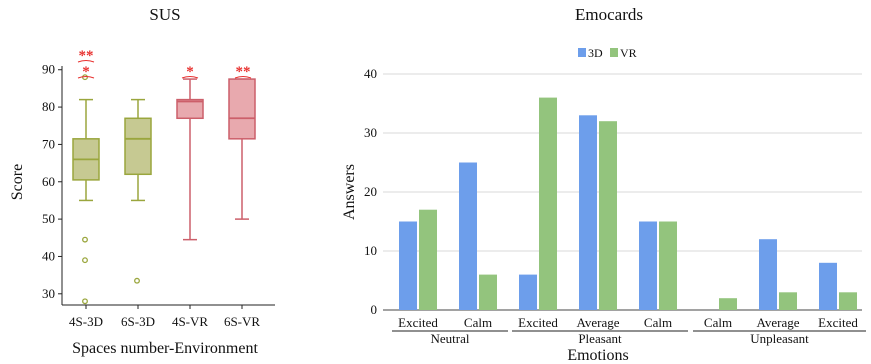 This screenshot has height=364, width=871. Describe the element at coordinates (48, 293) in the screenshot. I see `sus-y-tick-label: 30` at that location.